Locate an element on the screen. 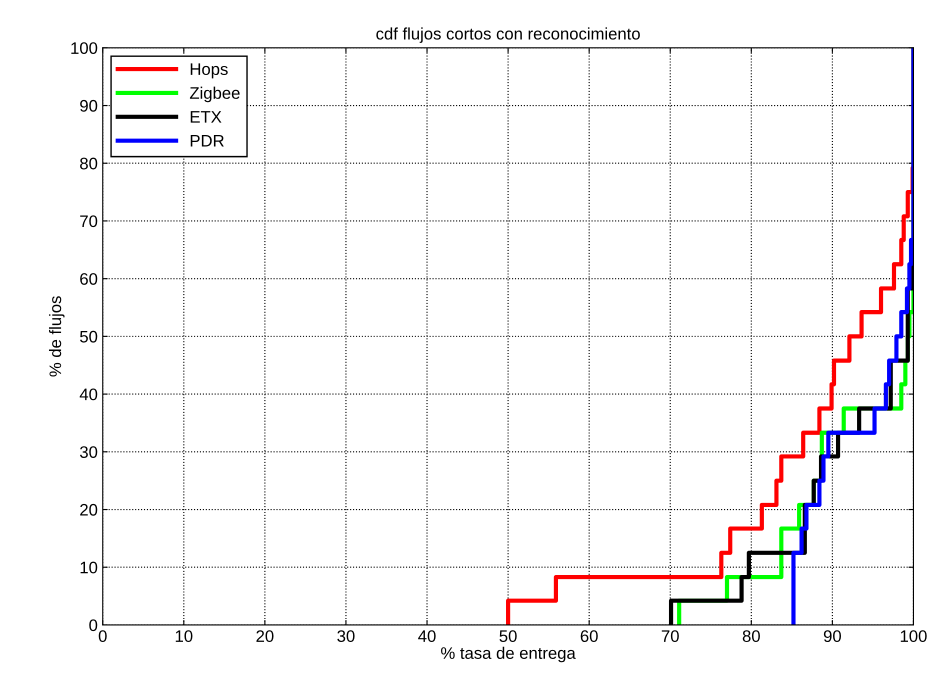 This screenshot has height=683, width=934. y-tick-label: 70 is located at coordinates (89, 221).